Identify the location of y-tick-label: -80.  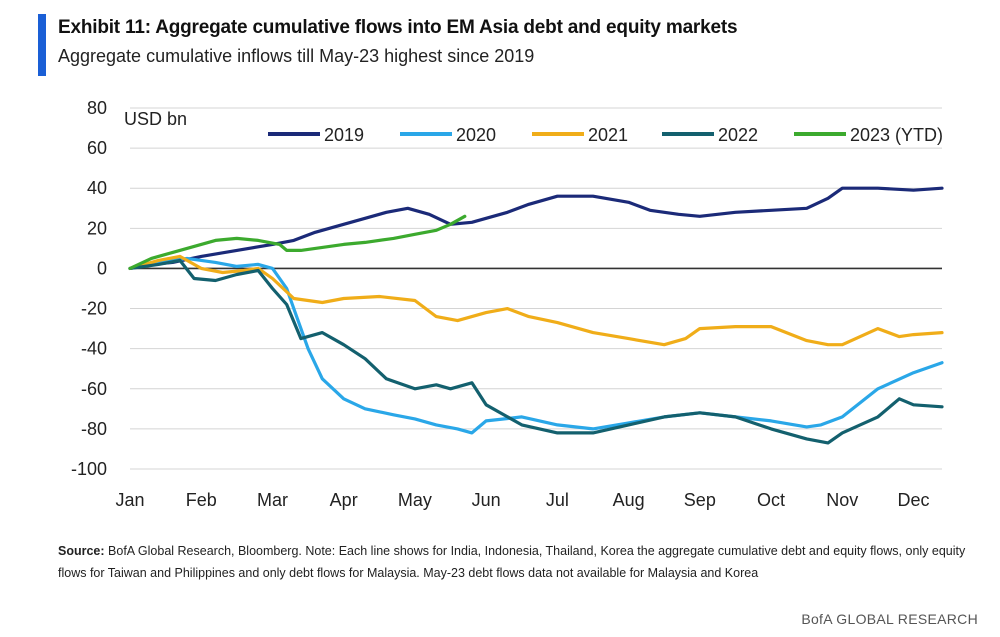
(94, 429).